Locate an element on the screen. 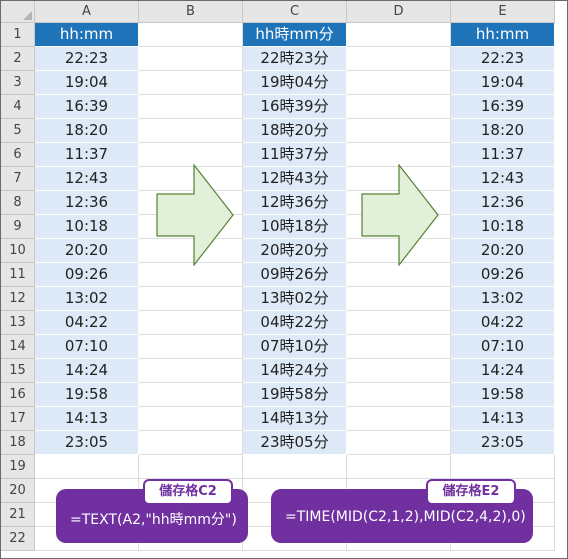 This screenshot has width=568, height=559. column-header-e: E is located at coordinates (503, 12).